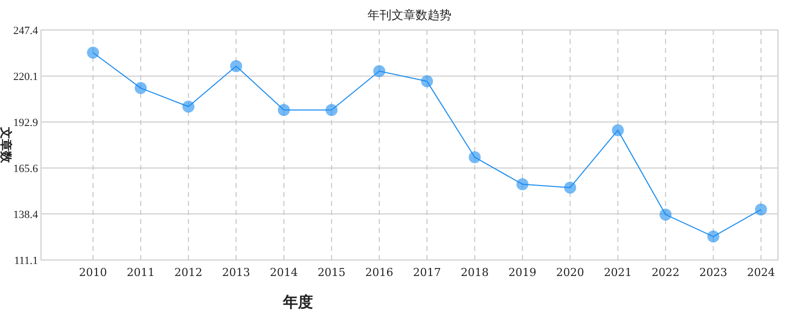 The height and width of the screenshot is (330, 798). What do you see at coordinates (666, 272) in the screenshot?
I see `x-tick-label: 2022` at bounding box center [666, 272].